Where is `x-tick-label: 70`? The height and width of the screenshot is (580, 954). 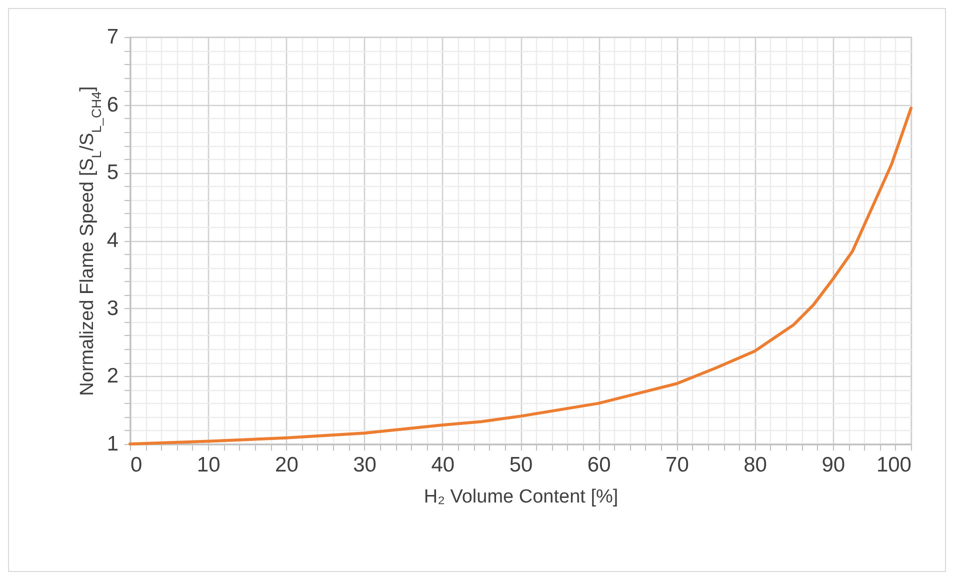 x-tick-label: 70 is located at coordinates (677, 465).